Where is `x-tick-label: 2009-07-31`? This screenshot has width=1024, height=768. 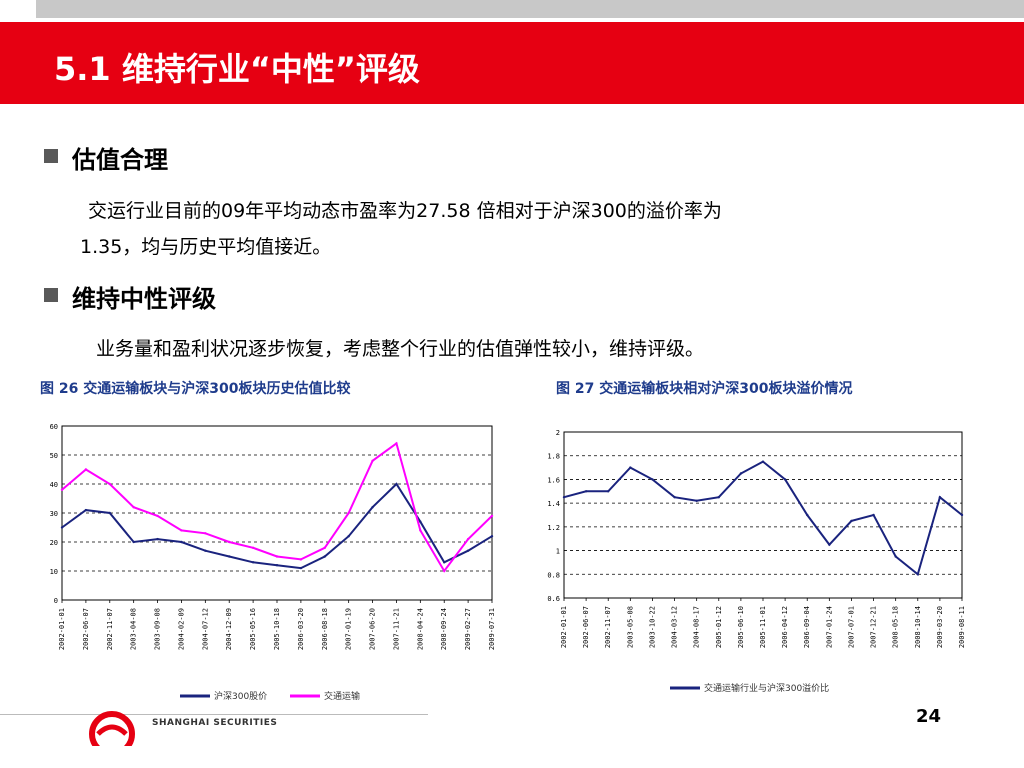
x-tick-label: 2009-07-31 is located at coordinates (492, 629).